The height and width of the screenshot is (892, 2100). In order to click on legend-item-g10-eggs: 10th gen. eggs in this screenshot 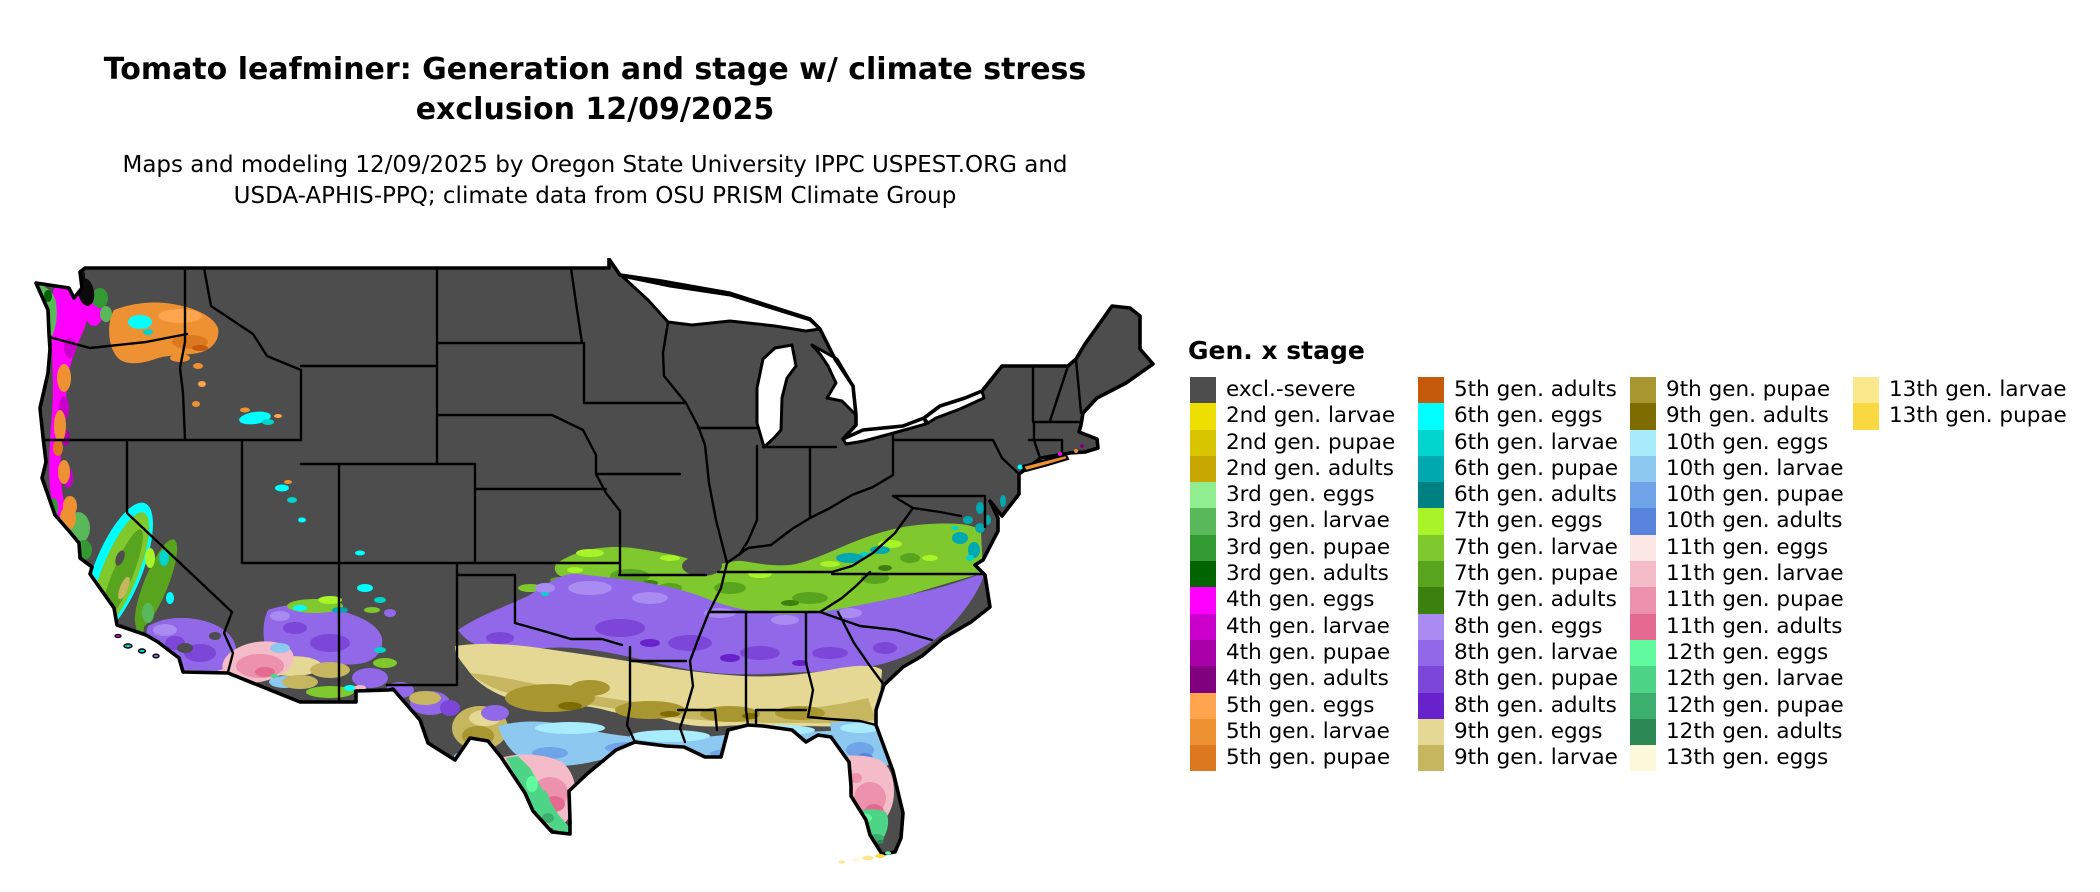, I will do `click(1737, 442)`.